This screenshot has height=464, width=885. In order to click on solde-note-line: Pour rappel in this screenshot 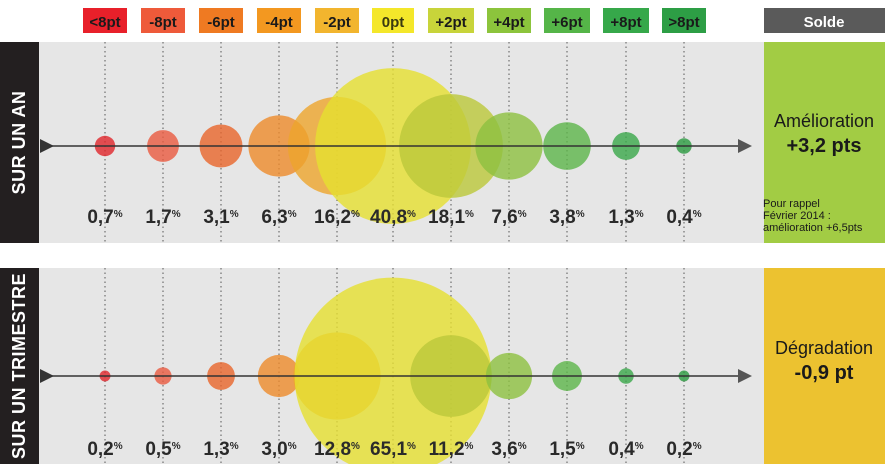, I will do `click(791, 204)`.